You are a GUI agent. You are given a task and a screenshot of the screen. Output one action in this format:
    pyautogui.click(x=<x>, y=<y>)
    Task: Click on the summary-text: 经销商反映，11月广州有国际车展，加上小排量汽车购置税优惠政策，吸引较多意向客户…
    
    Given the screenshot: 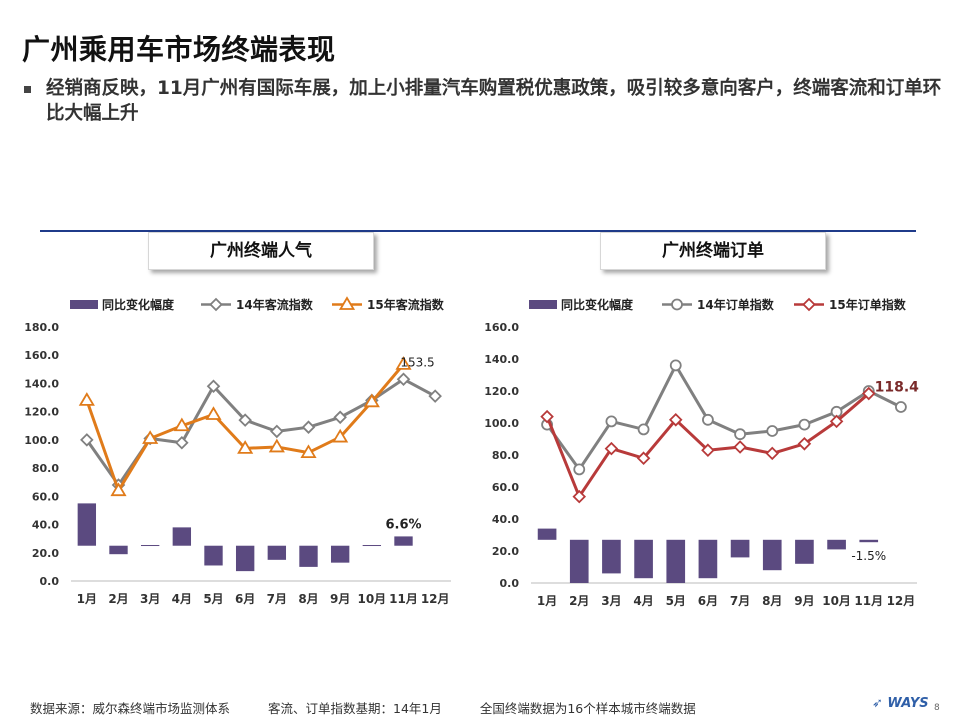 What is the action you would take?
    pyautogui.click(x=494, y=101)
    